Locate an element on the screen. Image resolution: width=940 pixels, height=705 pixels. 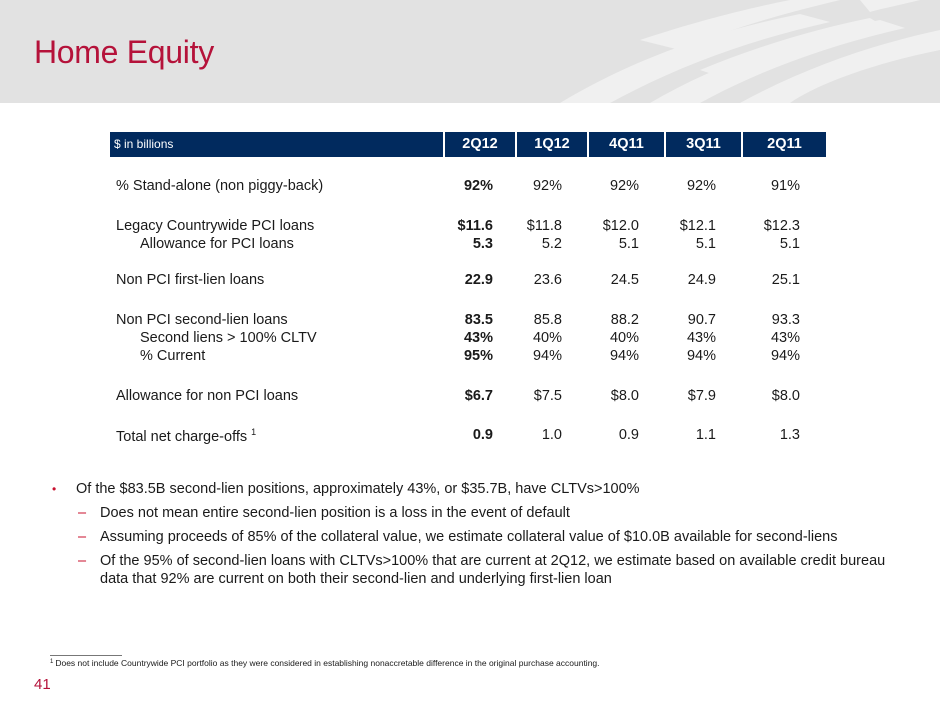
row-label-text: Legacy Countrywide PCI loans is located at coordinates (215, 226).